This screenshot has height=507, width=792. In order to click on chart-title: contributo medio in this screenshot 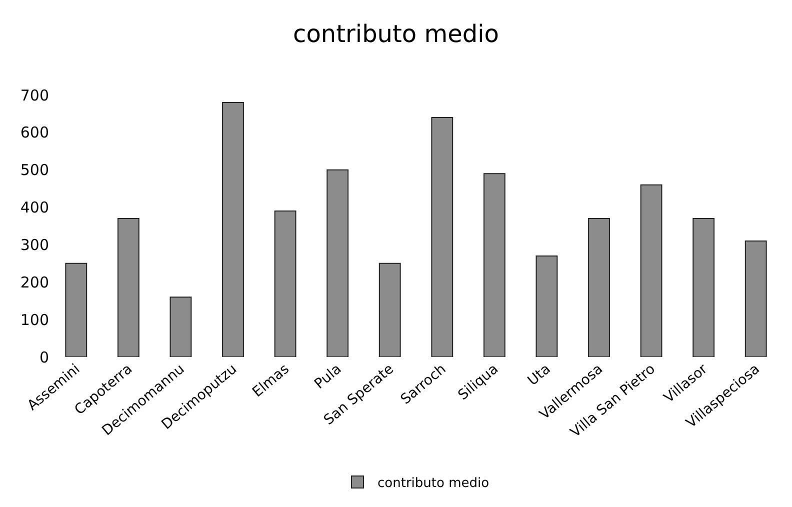, I will do `click(396, 34)`.